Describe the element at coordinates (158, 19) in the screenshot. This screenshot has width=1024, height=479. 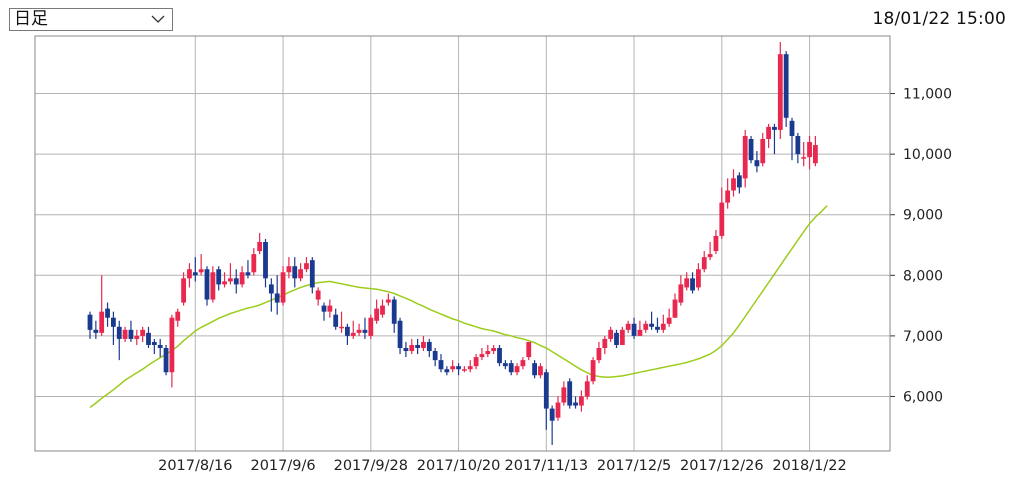
I see `chevron-down-icon` at that location.